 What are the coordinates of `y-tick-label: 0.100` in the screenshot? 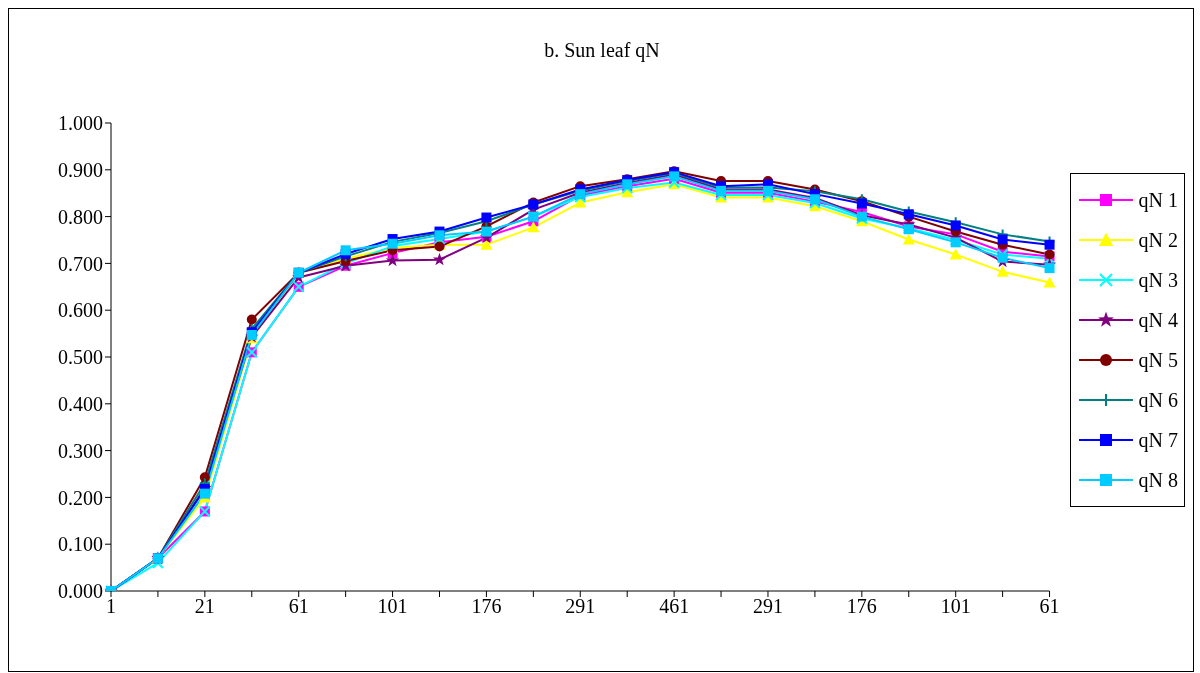 It's located at (80, 544).